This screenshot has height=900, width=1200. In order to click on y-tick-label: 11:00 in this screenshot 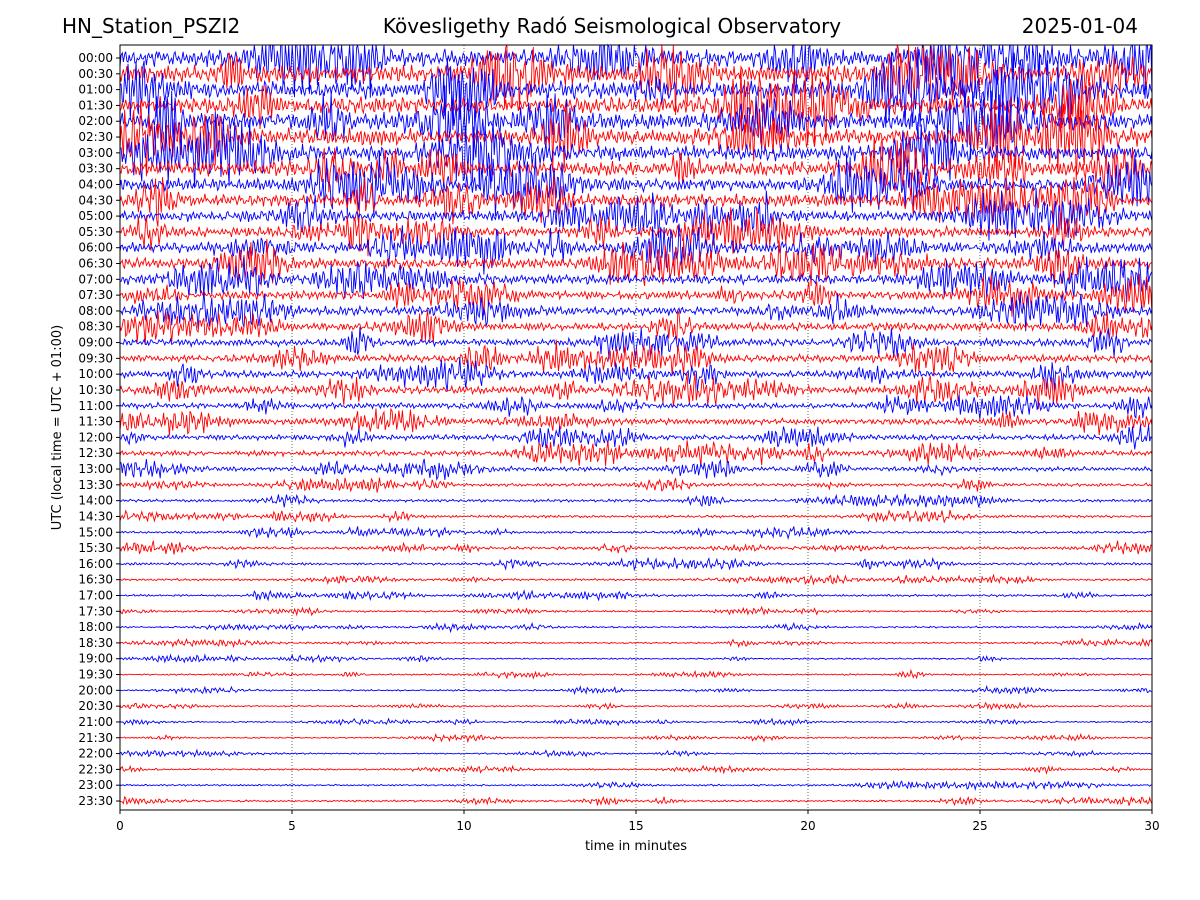, I will do `click(95, 406)`.